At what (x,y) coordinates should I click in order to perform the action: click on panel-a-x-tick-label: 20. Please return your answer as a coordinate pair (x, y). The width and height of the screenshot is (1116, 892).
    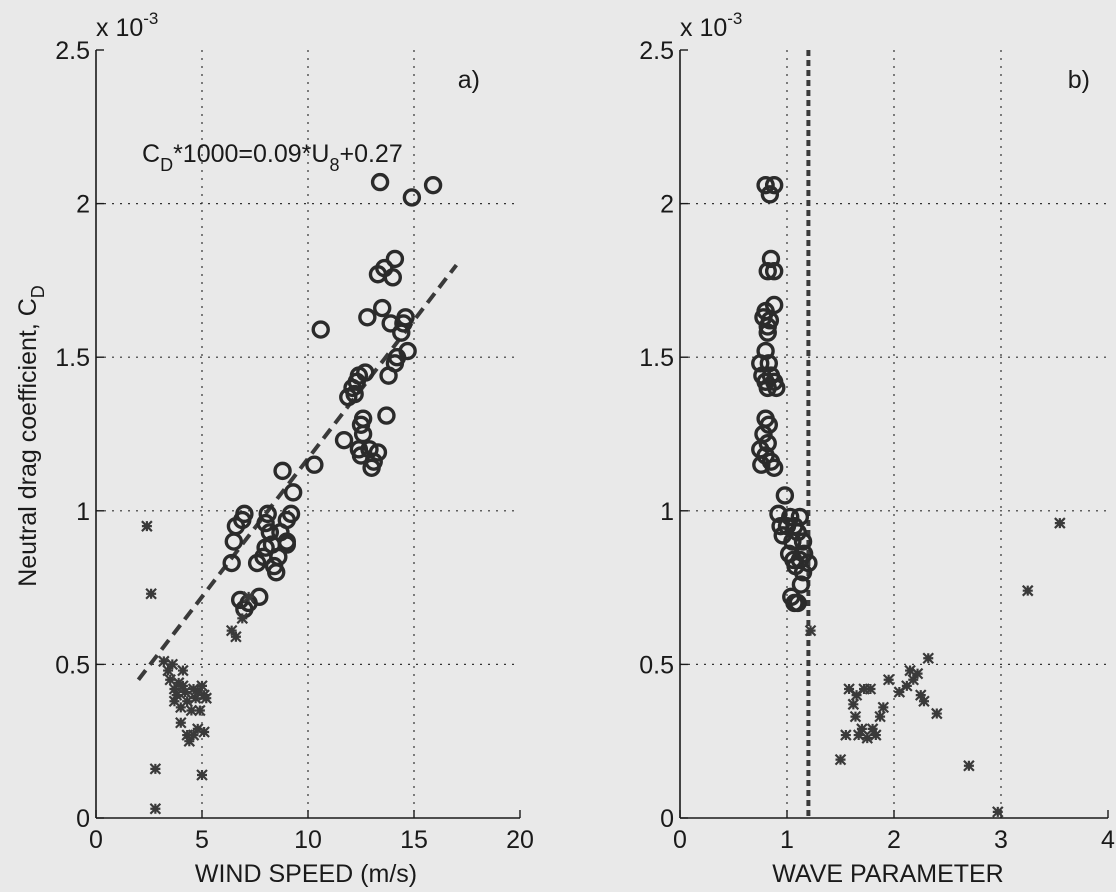
    Looking at the image, I should click on (520, 840).